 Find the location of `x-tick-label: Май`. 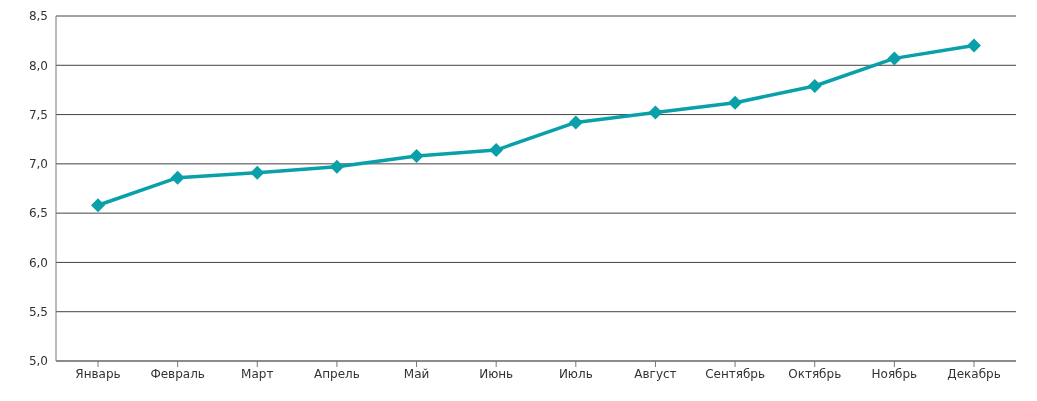

x-tick-label: Май is located at coordinates (416, 373).